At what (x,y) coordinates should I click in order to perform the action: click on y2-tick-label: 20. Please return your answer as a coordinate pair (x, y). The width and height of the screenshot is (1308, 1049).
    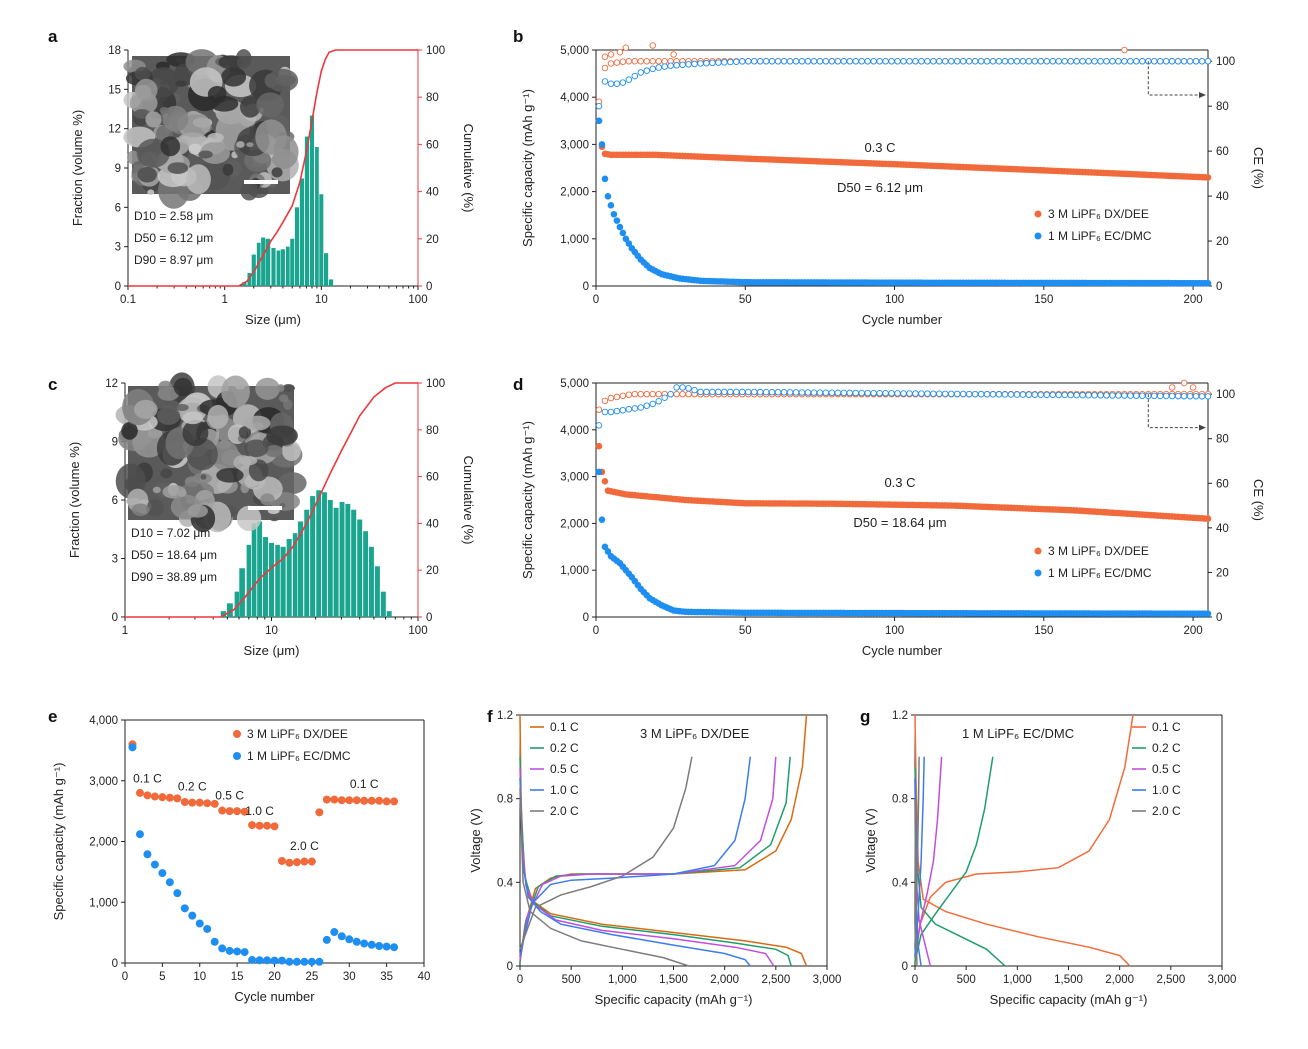
    Looking at the image, I should click on (1222, 242).